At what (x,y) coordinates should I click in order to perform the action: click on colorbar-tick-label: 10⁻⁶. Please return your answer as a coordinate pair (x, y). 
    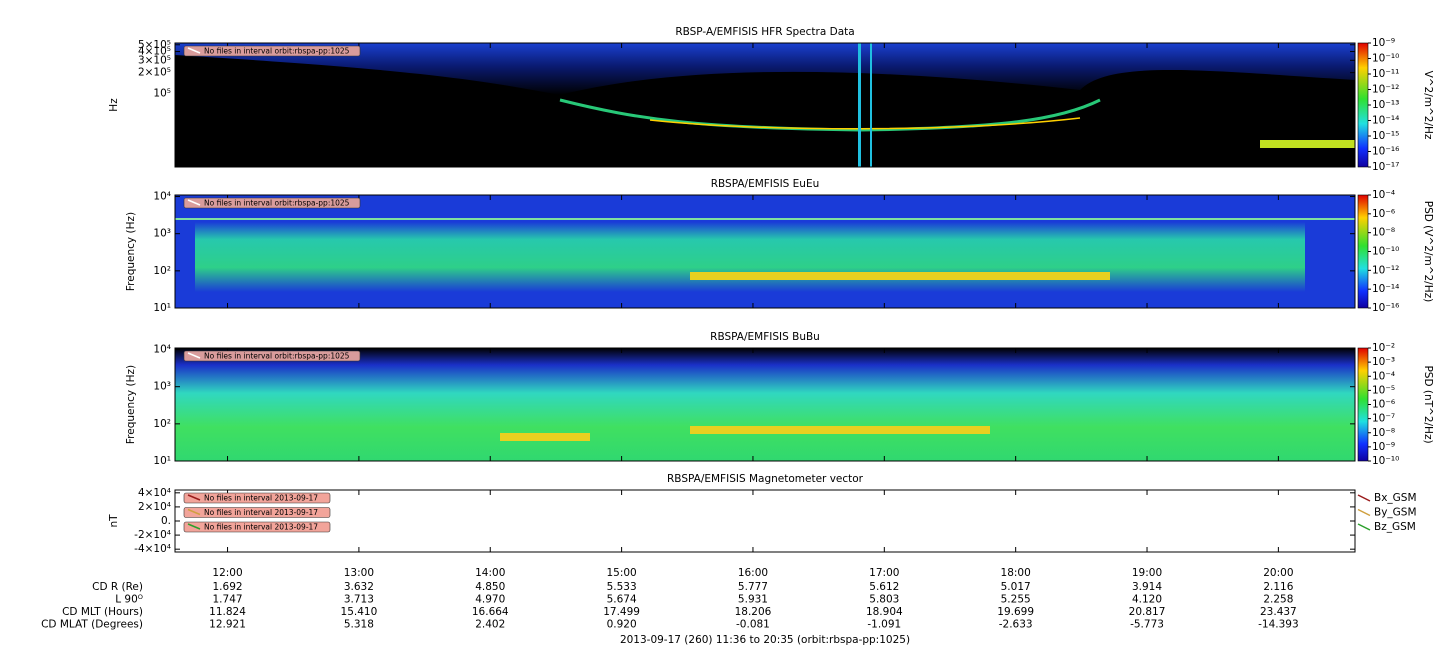
    Looking at the image, I should click on (1383, 214).